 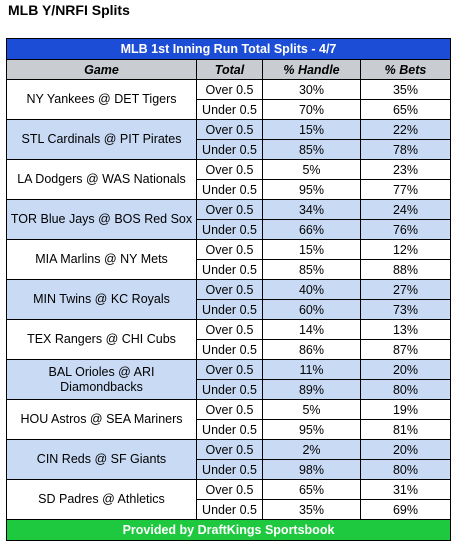 I want to click on table-row: CIN Reds @ SF Giants Over 0.5 2% 20%, so click(x=228, y=459).